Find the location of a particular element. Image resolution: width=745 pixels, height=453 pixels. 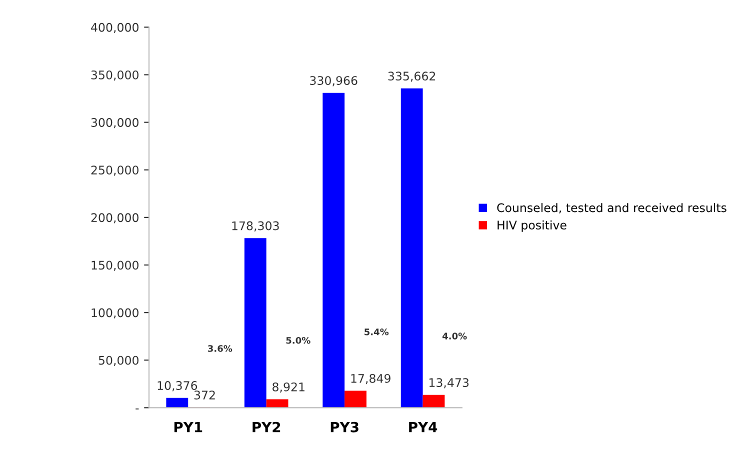

y-tick-label: - is located at coordinates (137, 409).